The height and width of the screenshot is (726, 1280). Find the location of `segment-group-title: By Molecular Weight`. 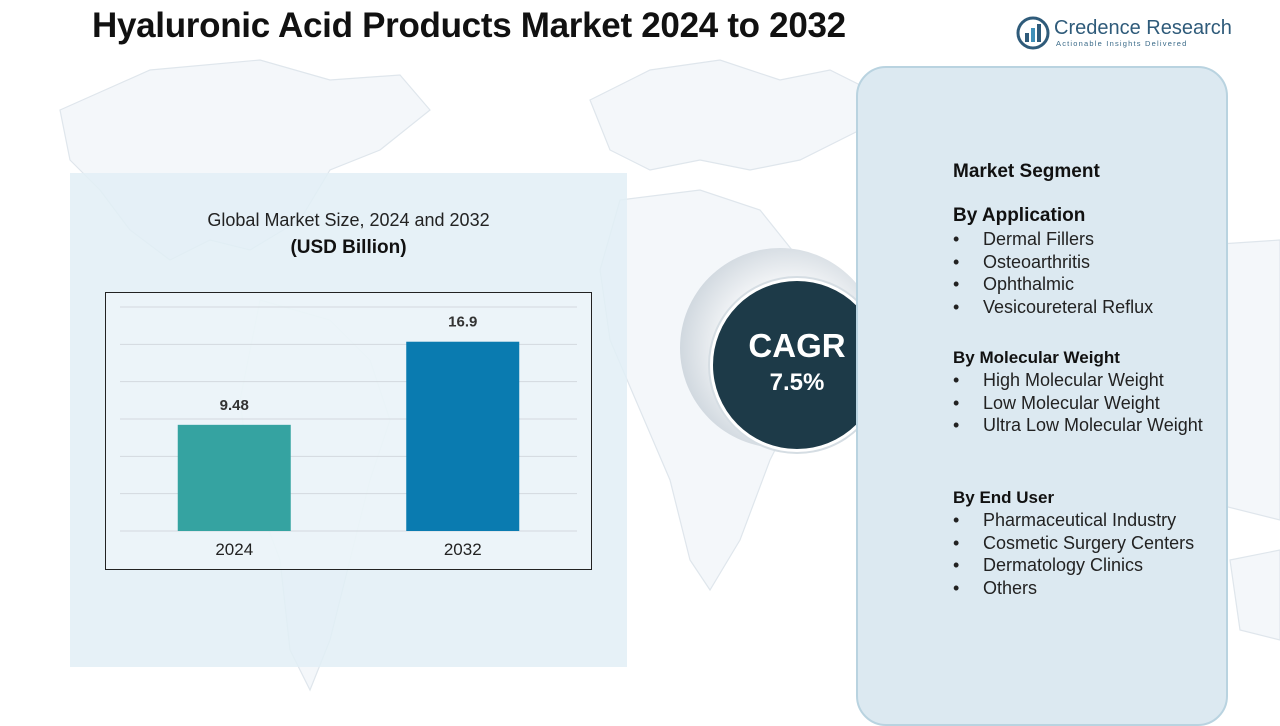

segment-group-title: By Molecular Weight is located at coordinates (1036, 357).